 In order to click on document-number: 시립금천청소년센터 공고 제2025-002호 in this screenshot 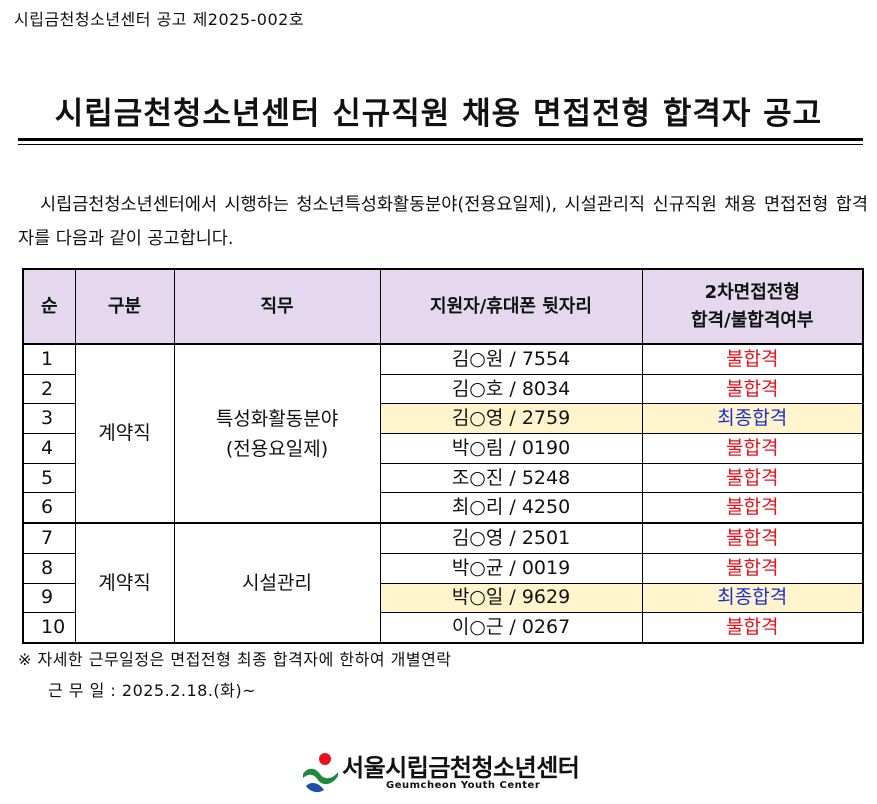, I will do `click(159, 19)`.